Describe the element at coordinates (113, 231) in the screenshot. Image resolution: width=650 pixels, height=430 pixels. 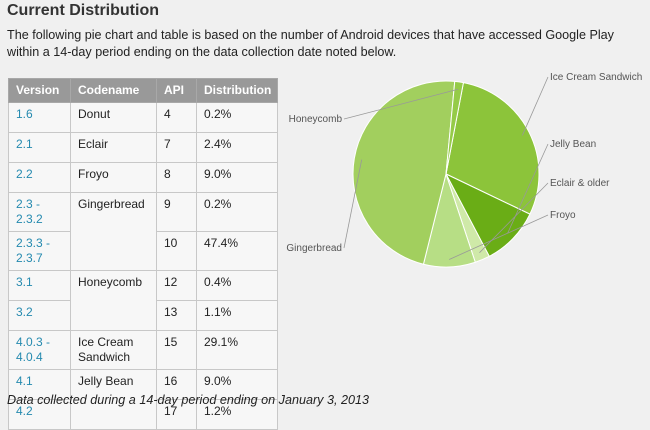
I see `codename-cell: Gingerbread` at that location.